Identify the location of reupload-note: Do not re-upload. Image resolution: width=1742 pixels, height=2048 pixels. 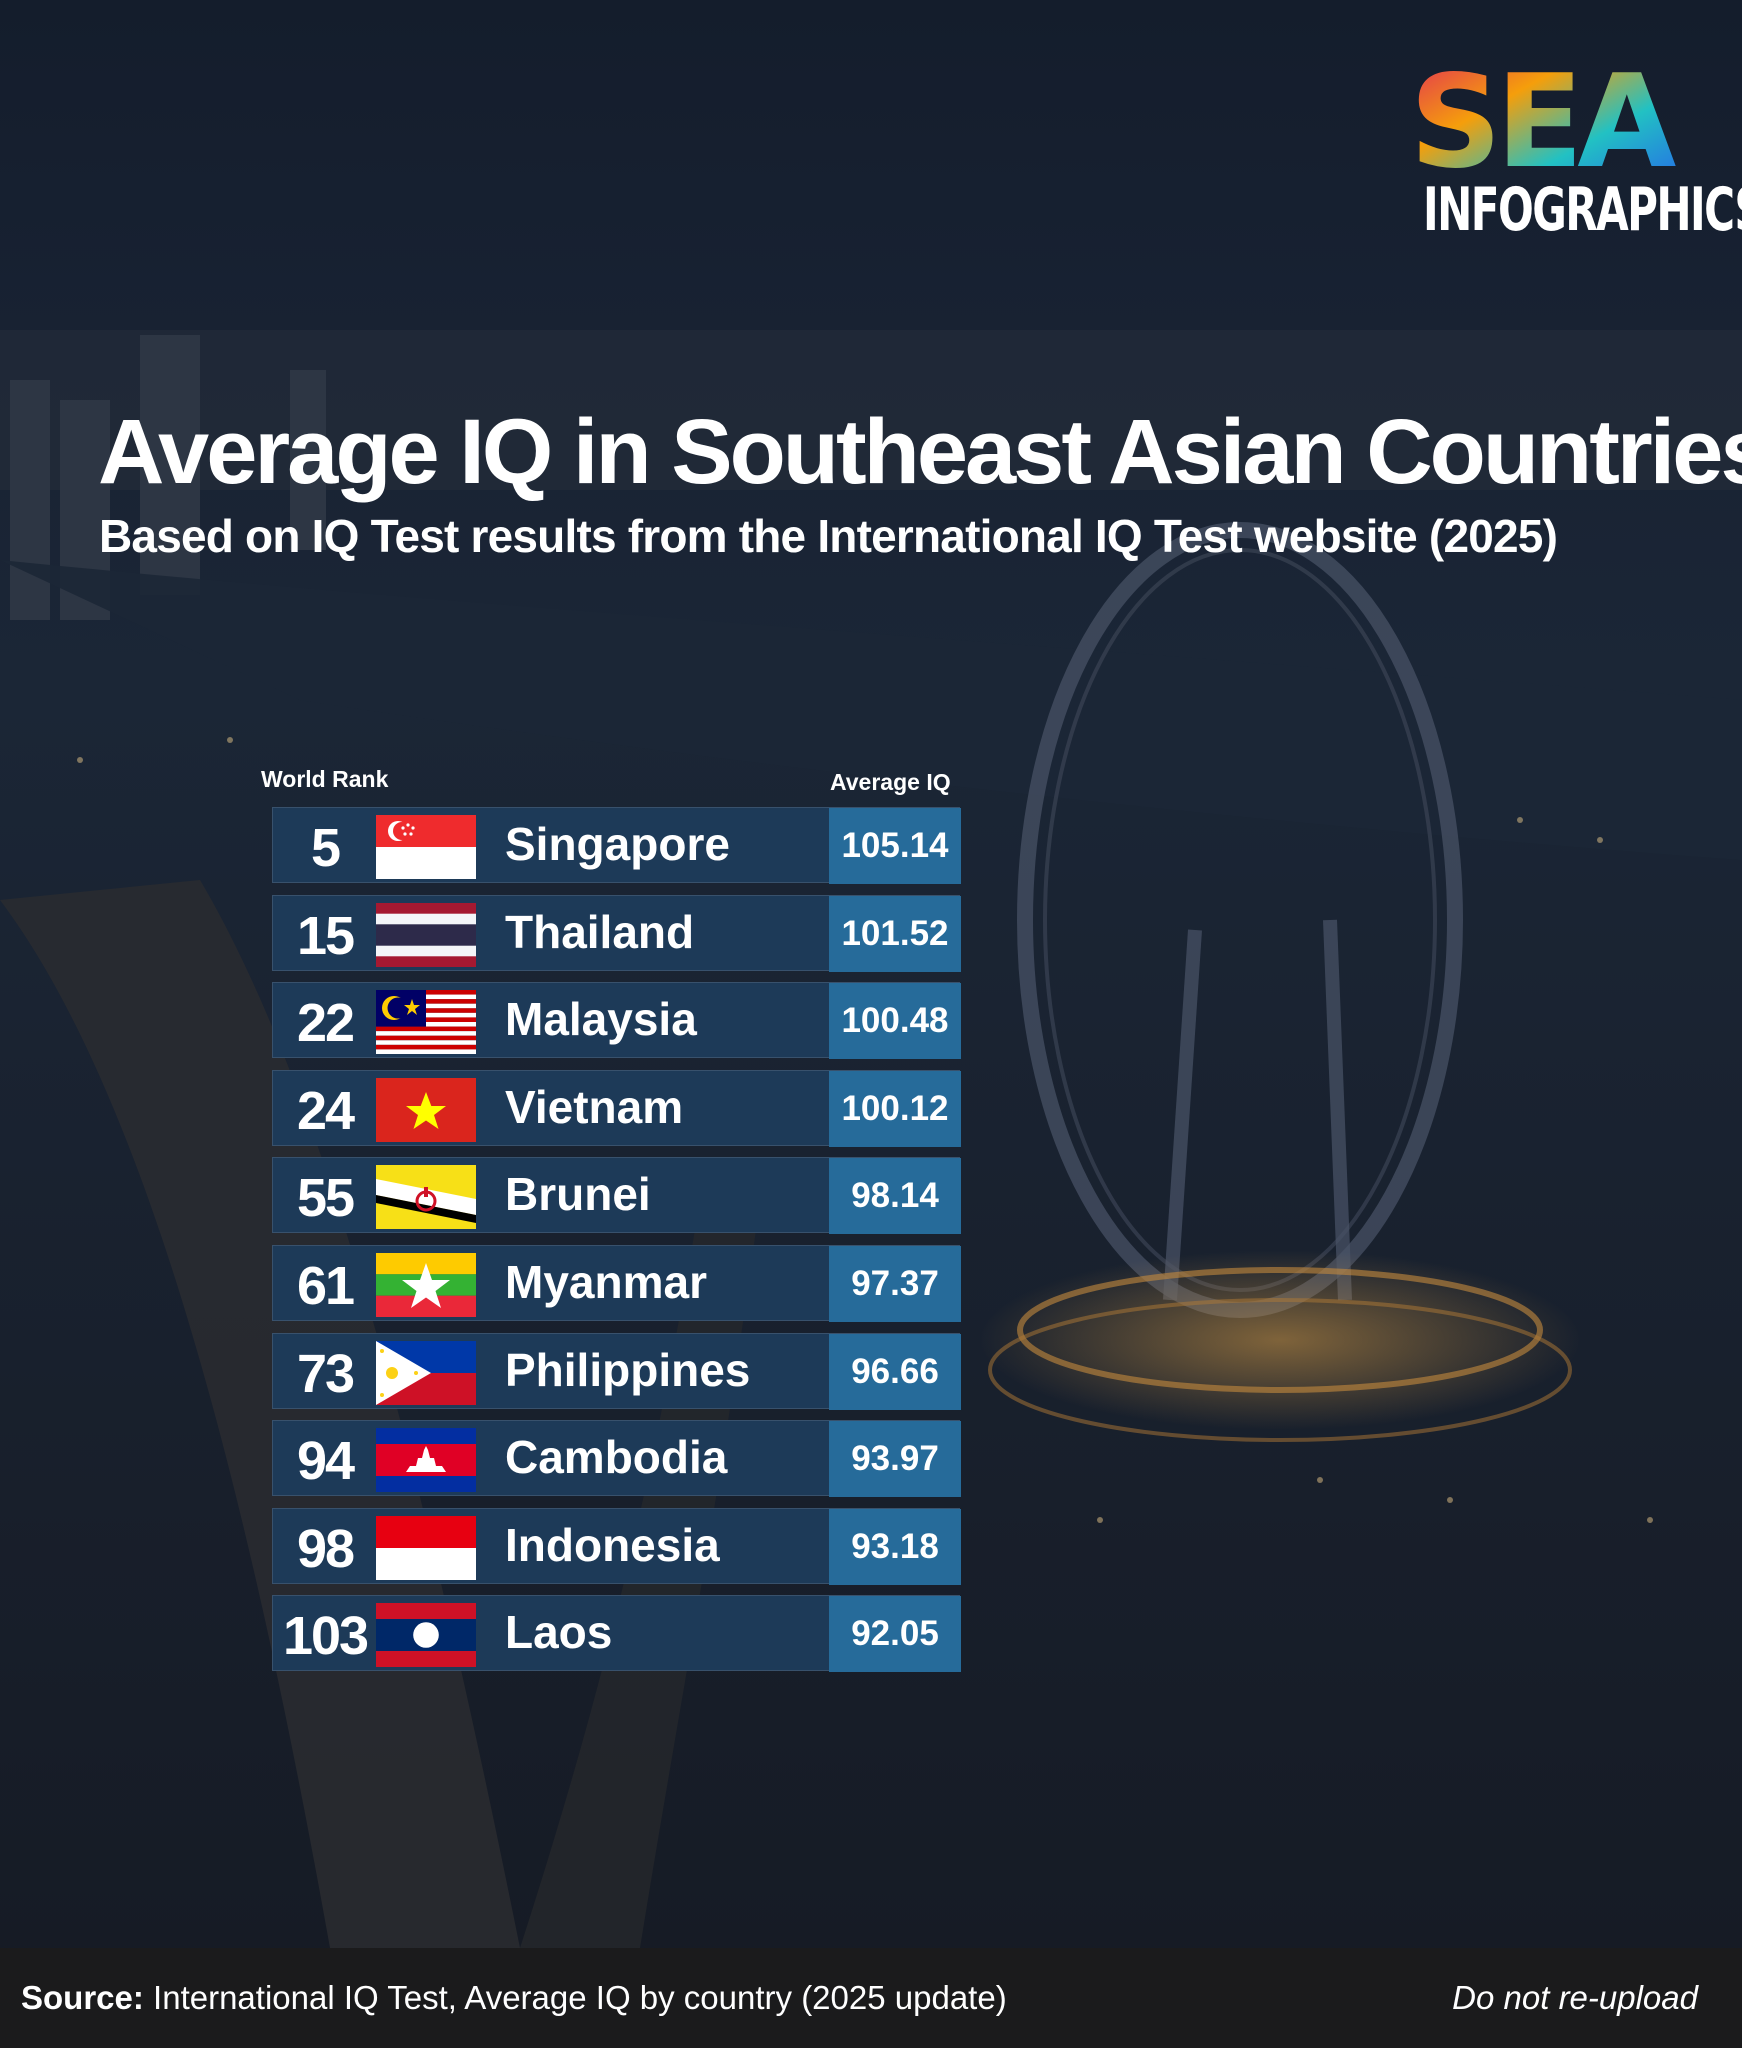
(1575, 1997).